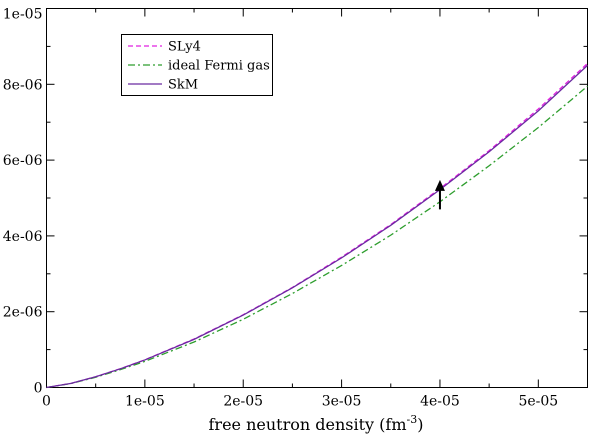  I want to click on y-tick-label: 4e-06, so click(23, 237).